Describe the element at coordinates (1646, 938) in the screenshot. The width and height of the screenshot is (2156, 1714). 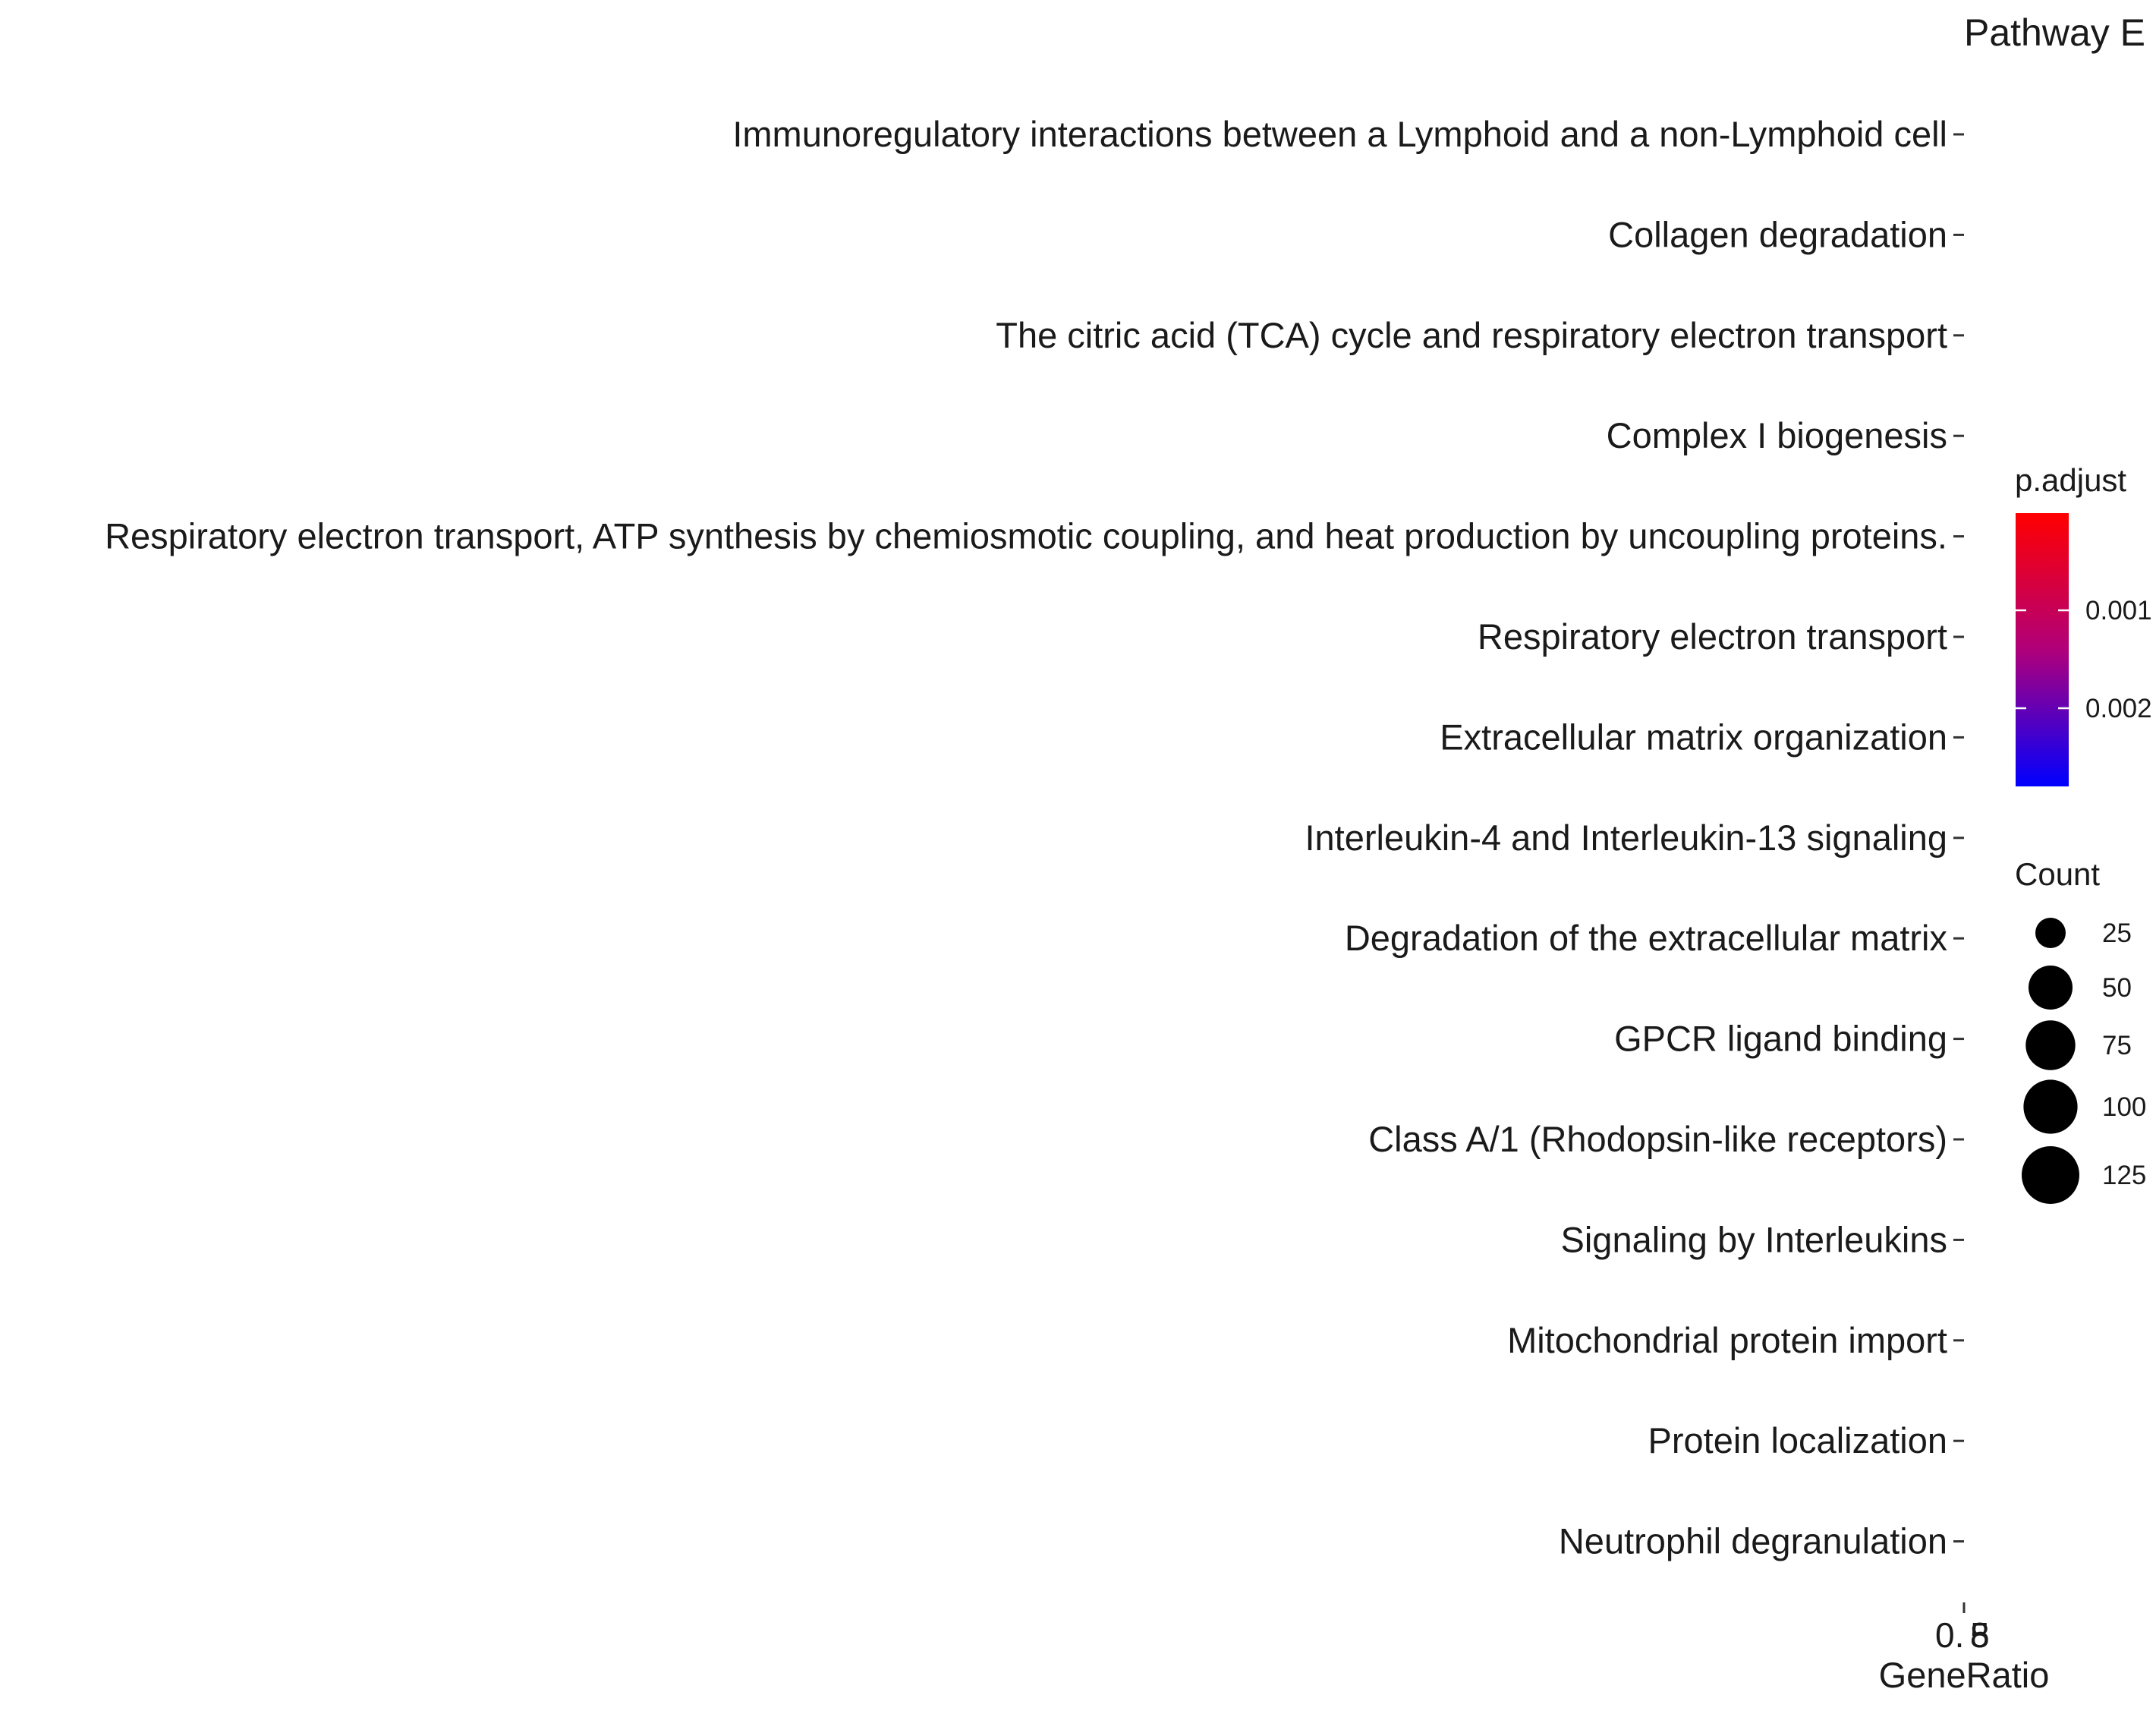
I see `y-category-label: Degradation of the extracellular matrix` at that location.